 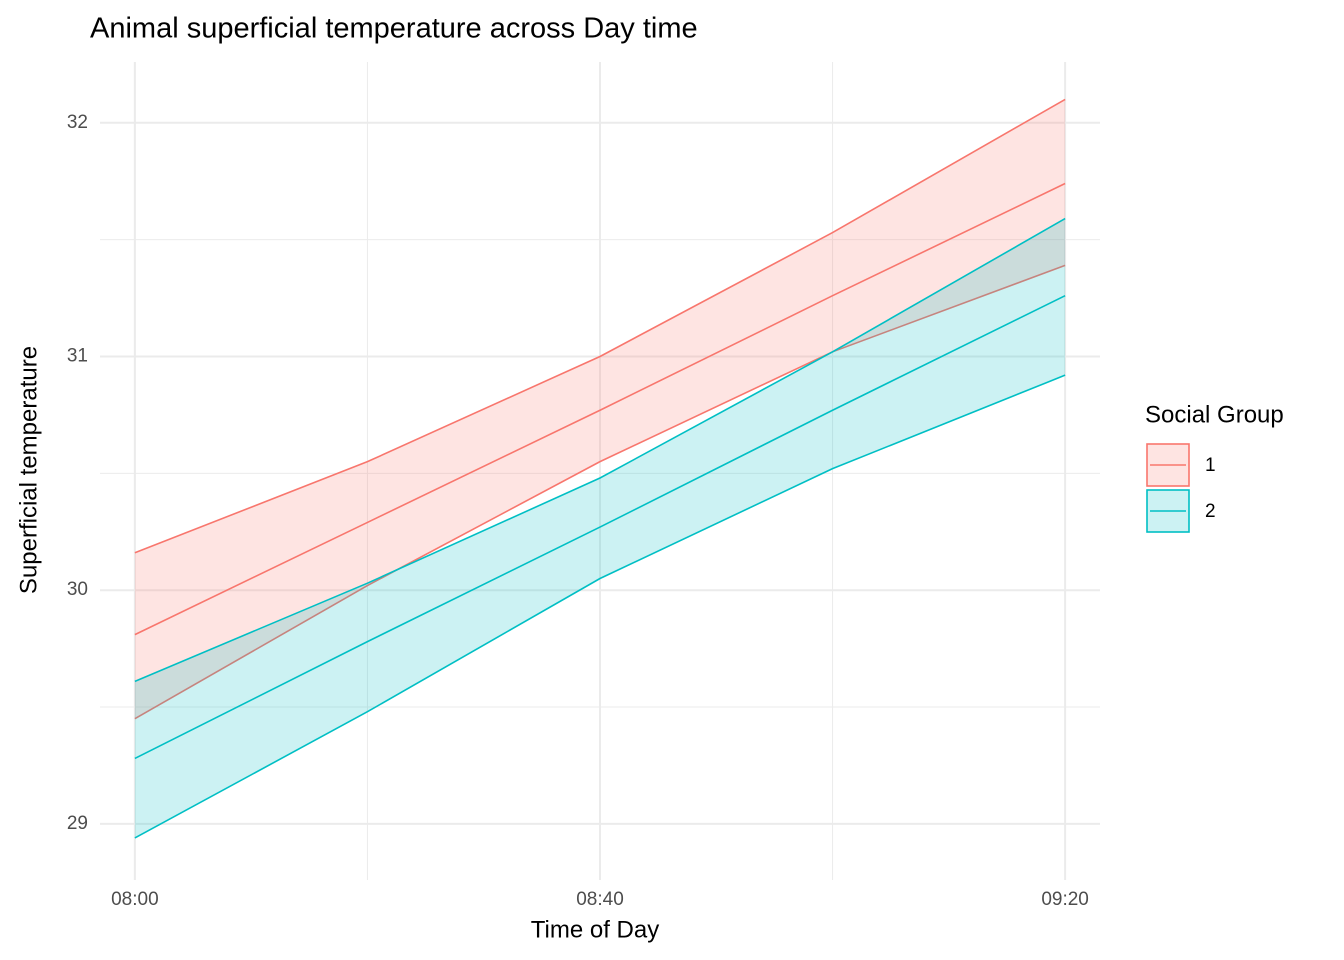 What do you see at coordinates (28, 470) in the screenshot?
I see `y-axis-title: Superficial temperature` at bounding box center [28, 470].